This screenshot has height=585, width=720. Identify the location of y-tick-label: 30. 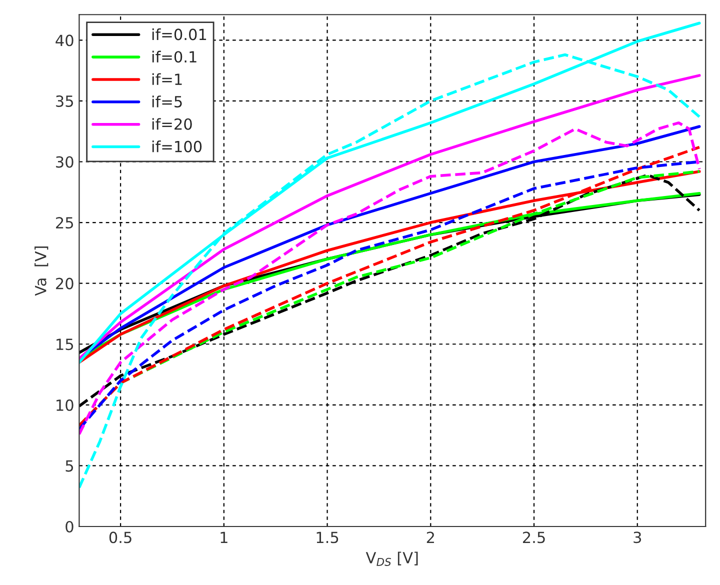
(65, 162).